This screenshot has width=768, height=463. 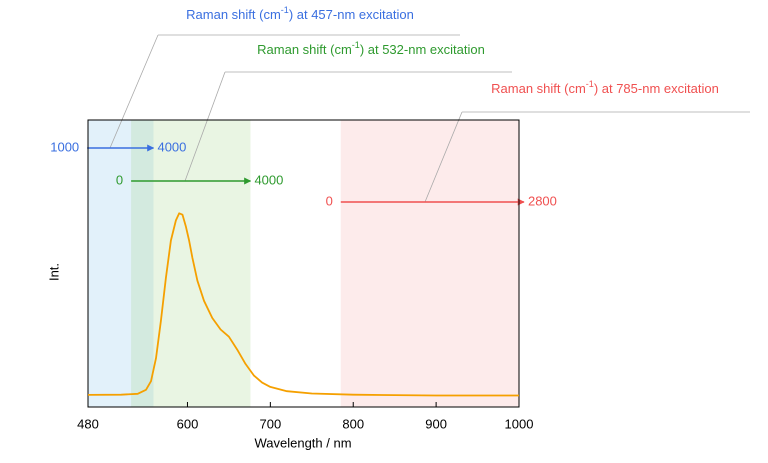 I want to click on label-part: ) at 532-nm excitation, so click(x=422, y=49).